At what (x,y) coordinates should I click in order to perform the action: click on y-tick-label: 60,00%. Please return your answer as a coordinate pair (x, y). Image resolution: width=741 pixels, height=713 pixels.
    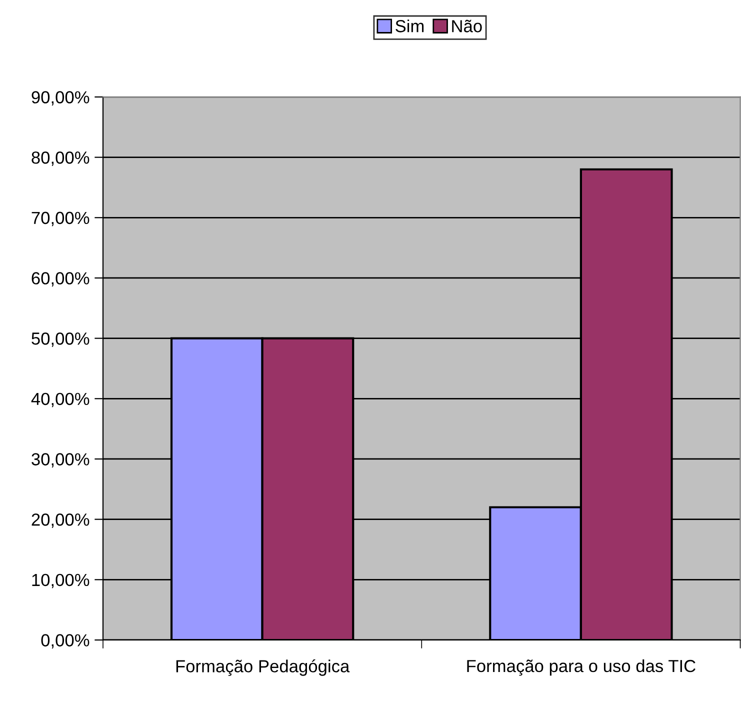
    Looking at the image, I should click on (61, 279).